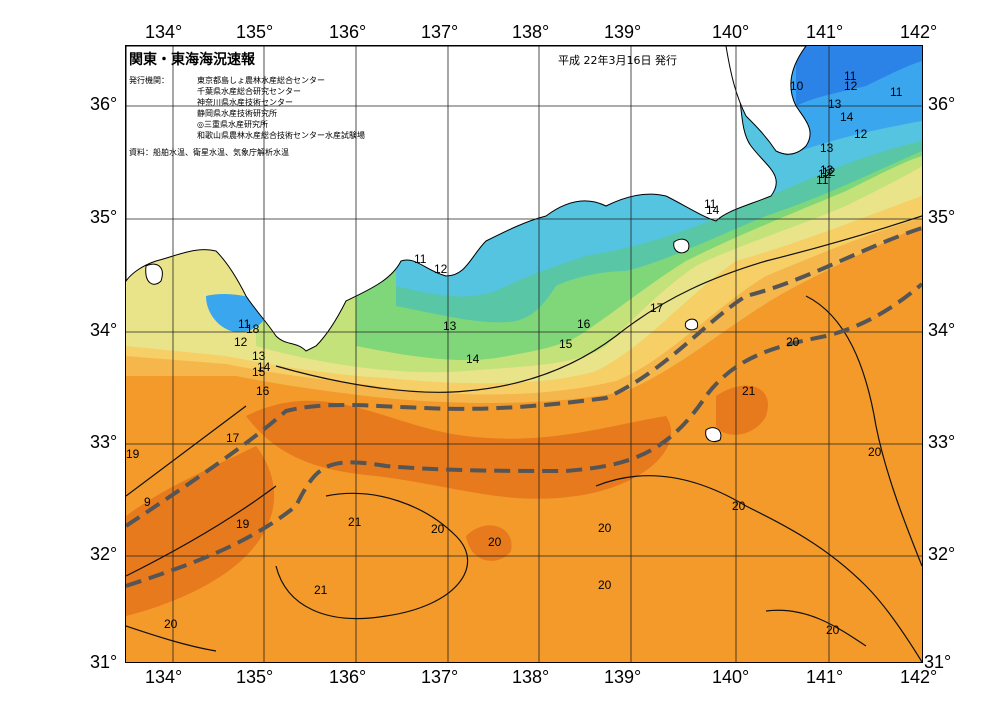 The width and height of the screenshot is (1002, 709). Describe the element at coordinates (623, 677) in the screenshot. I see `lon-label-bottom: 139°` at that location.